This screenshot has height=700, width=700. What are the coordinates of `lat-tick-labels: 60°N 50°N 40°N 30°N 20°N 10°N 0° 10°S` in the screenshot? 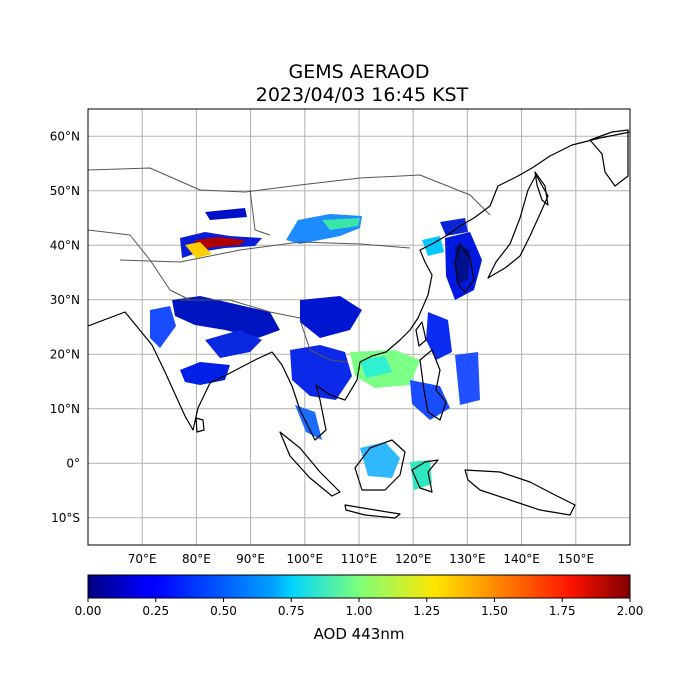 It's located at (65, 327).